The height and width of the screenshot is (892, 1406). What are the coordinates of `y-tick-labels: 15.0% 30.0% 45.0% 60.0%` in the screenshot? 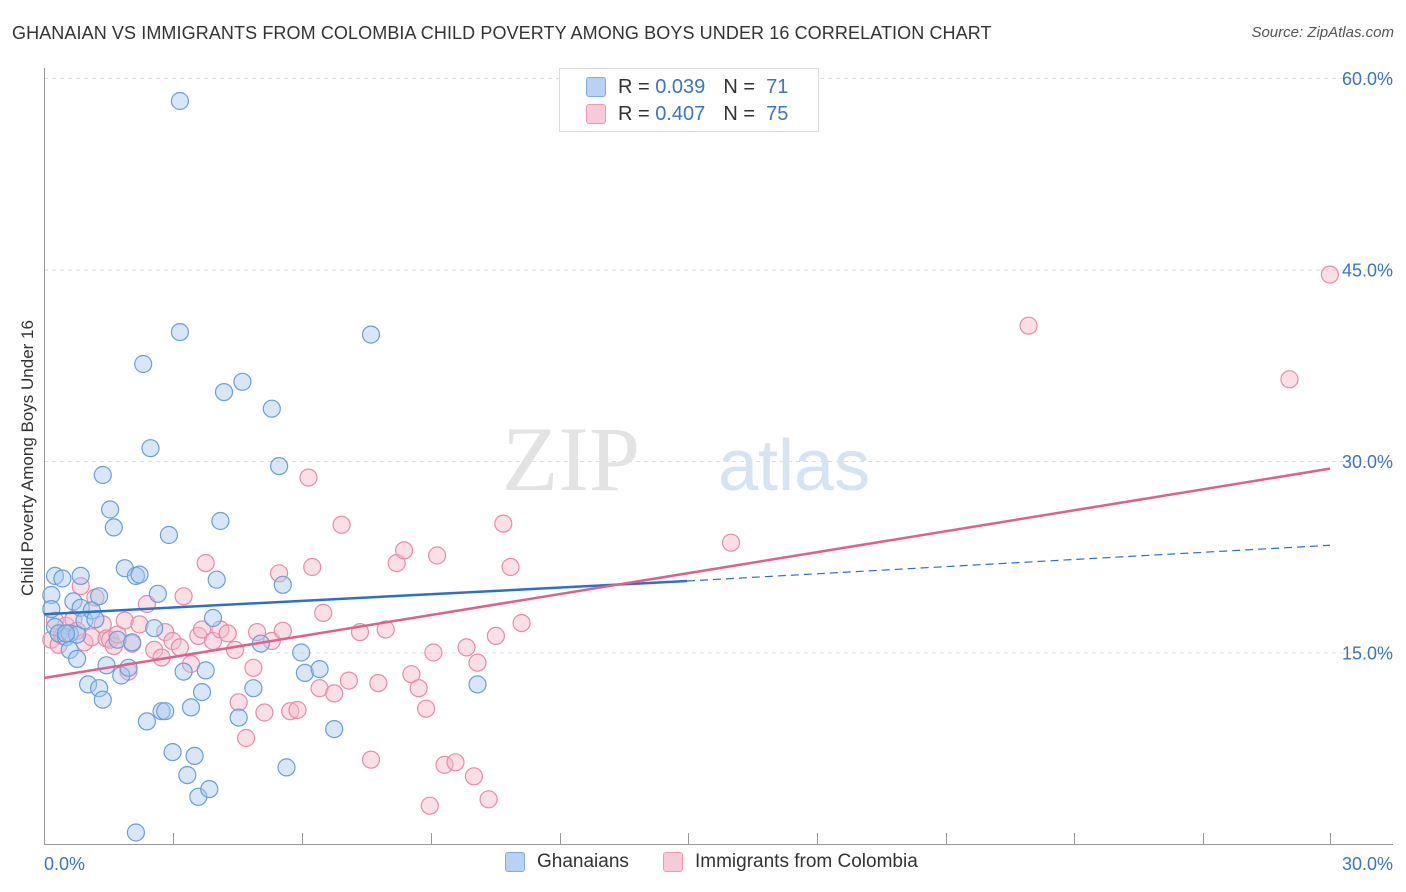 It's located at (1367, 366).